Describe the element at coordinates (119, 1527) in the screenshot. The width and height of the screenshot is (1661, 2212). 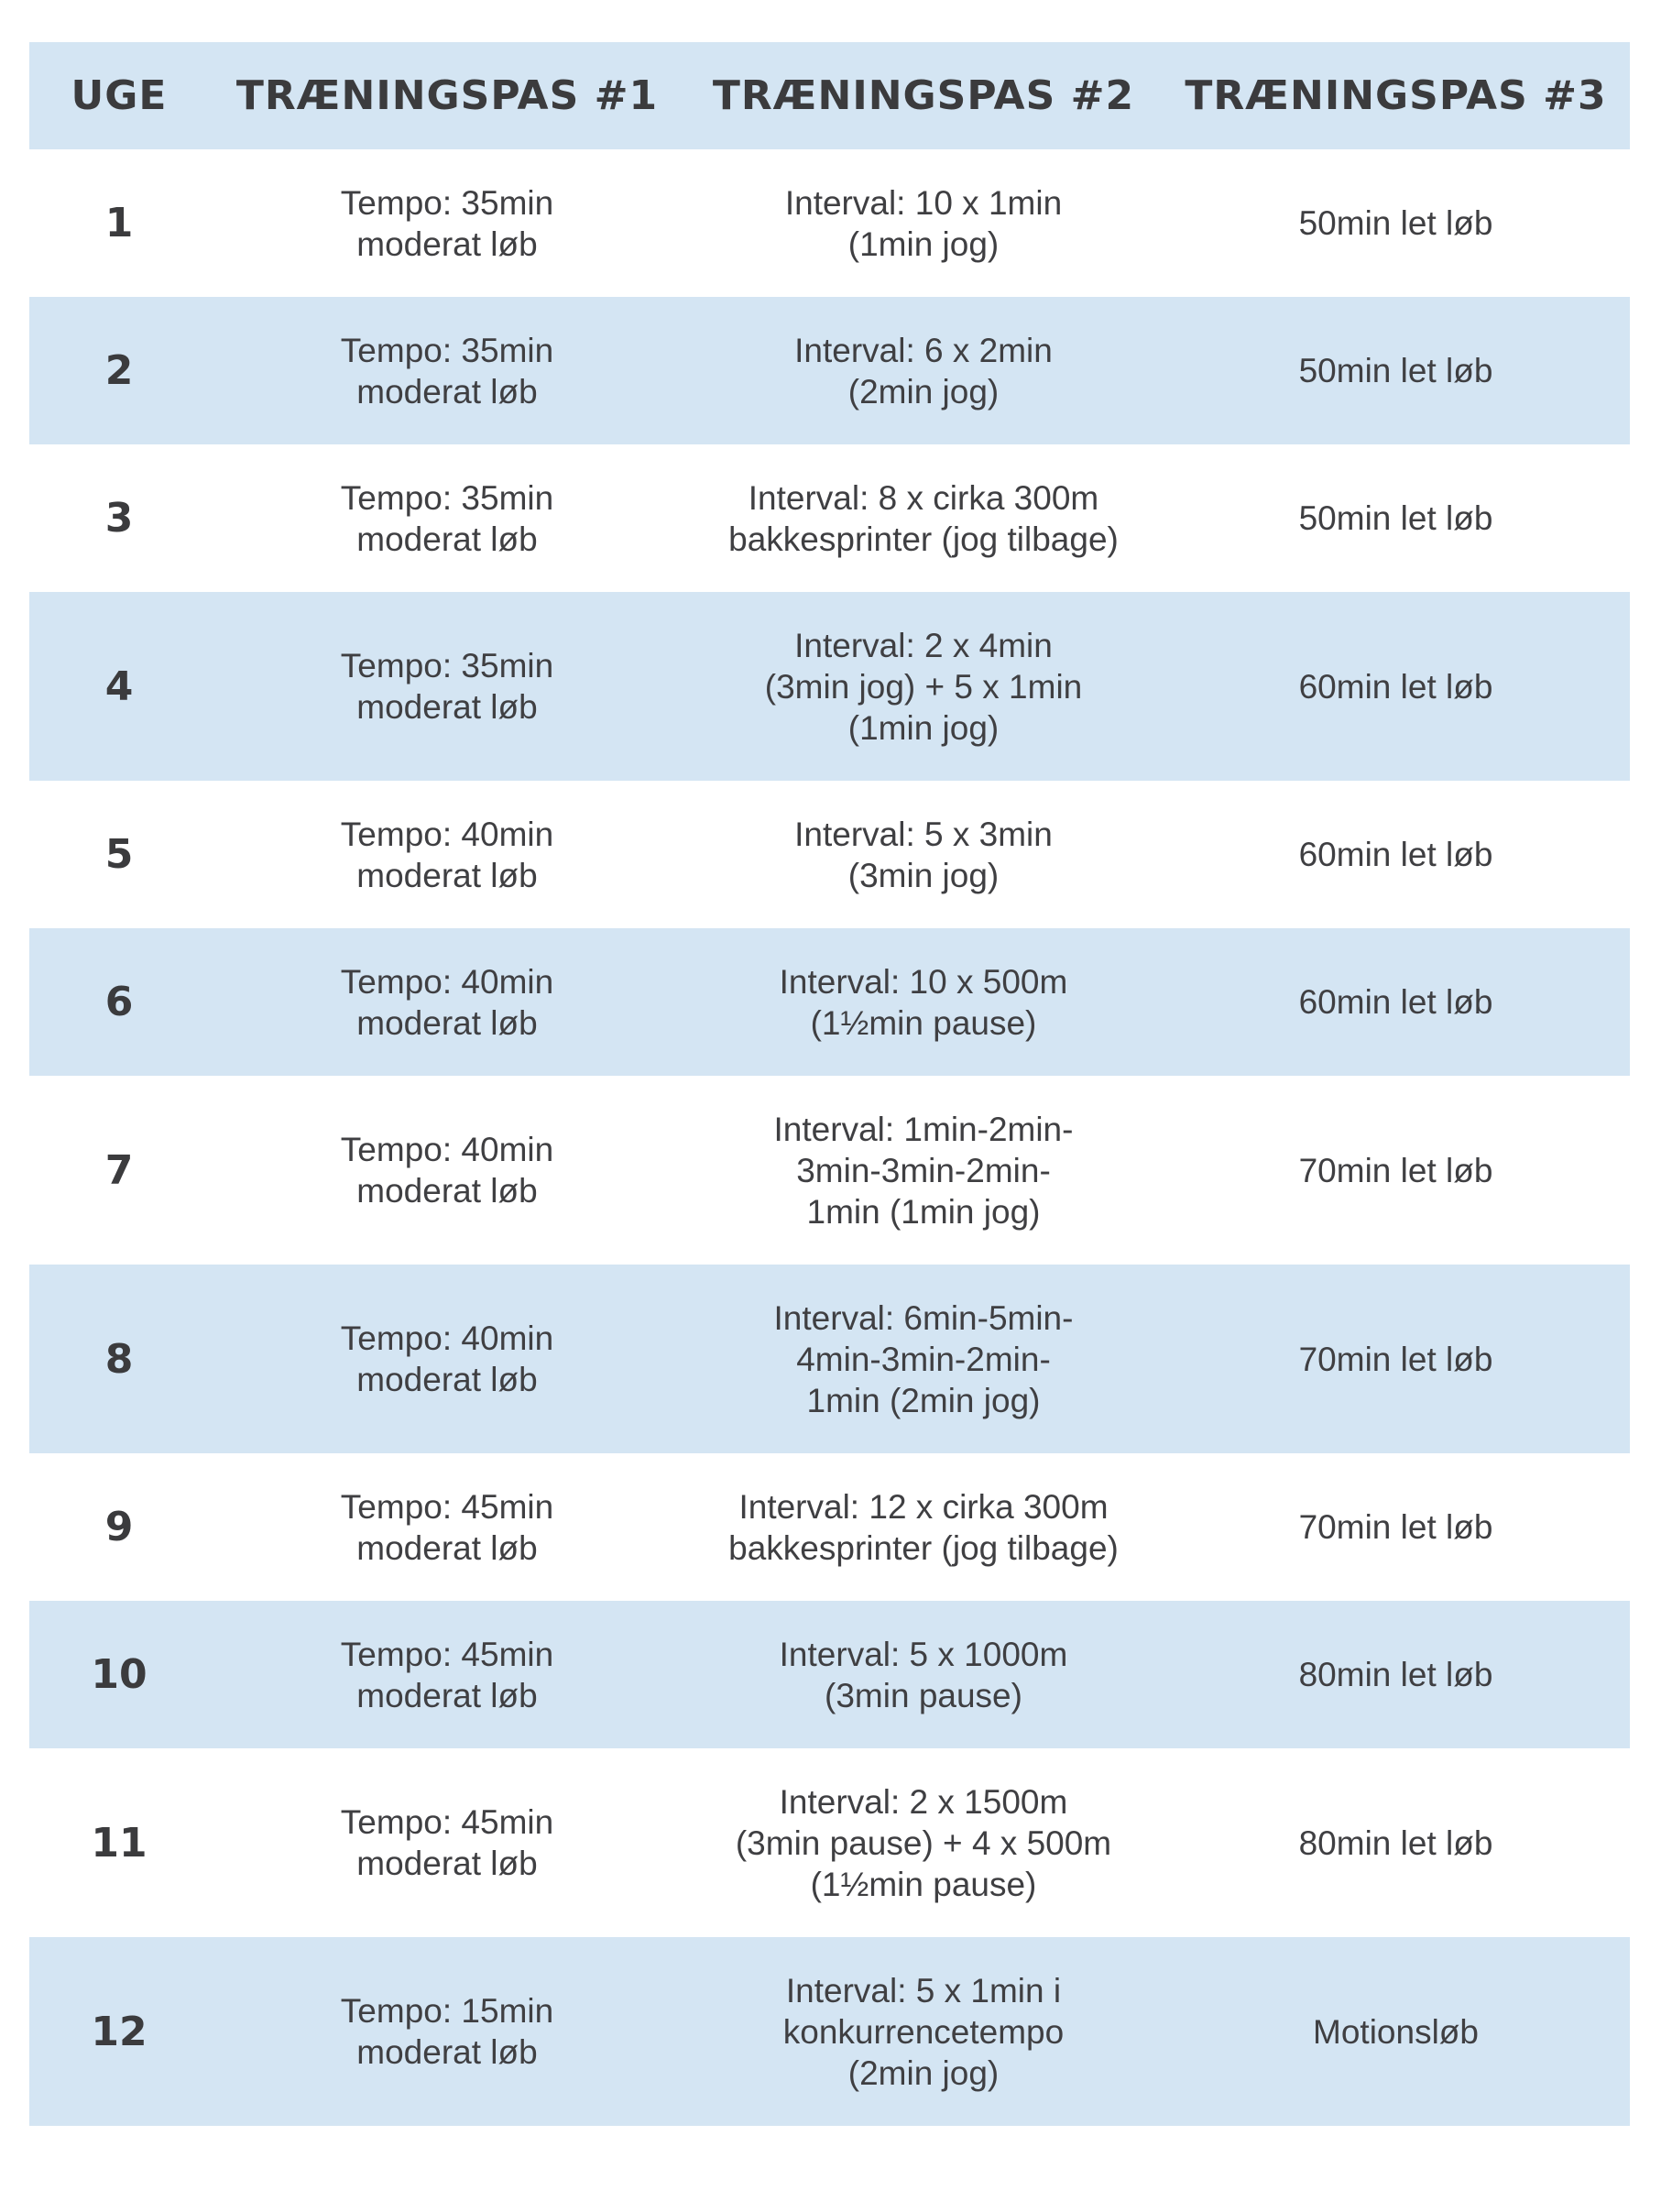
I see `week-cell: 9` at that location.